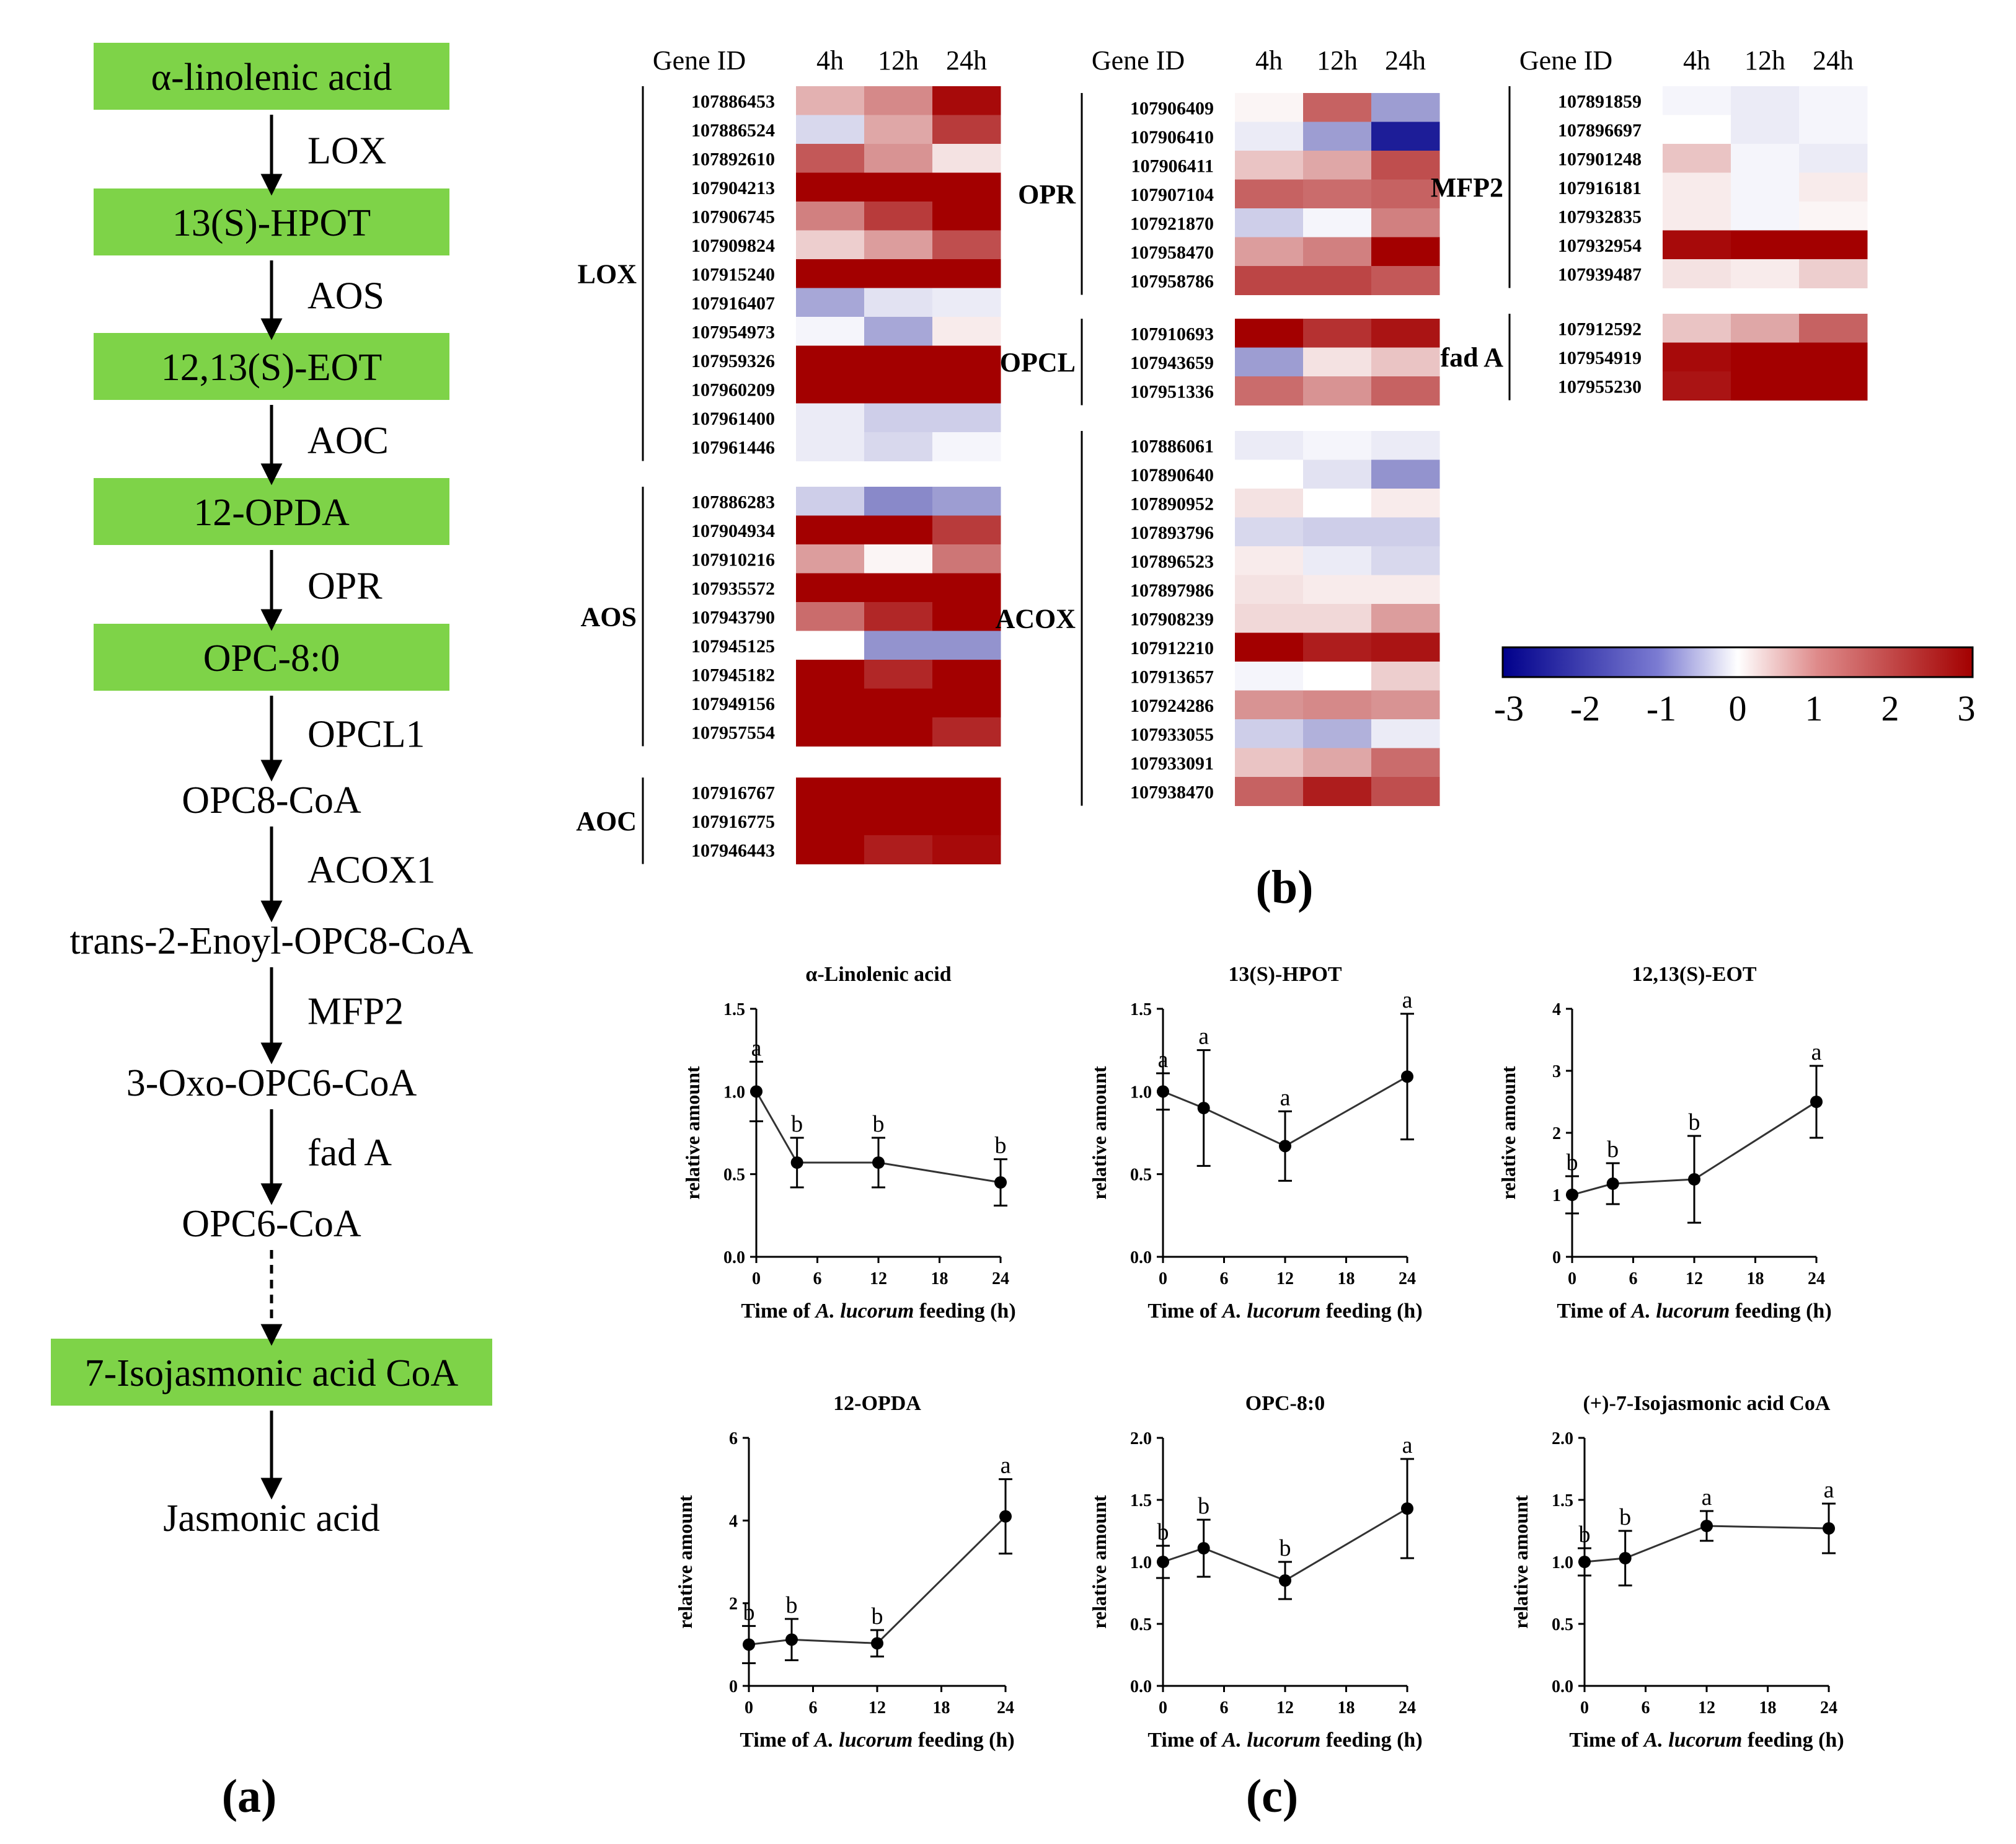  What do you see at coordinates (733, 389) in the screenshot?
I see `heatmap-gene-id: 107960209` at bounding box center [733, 389].